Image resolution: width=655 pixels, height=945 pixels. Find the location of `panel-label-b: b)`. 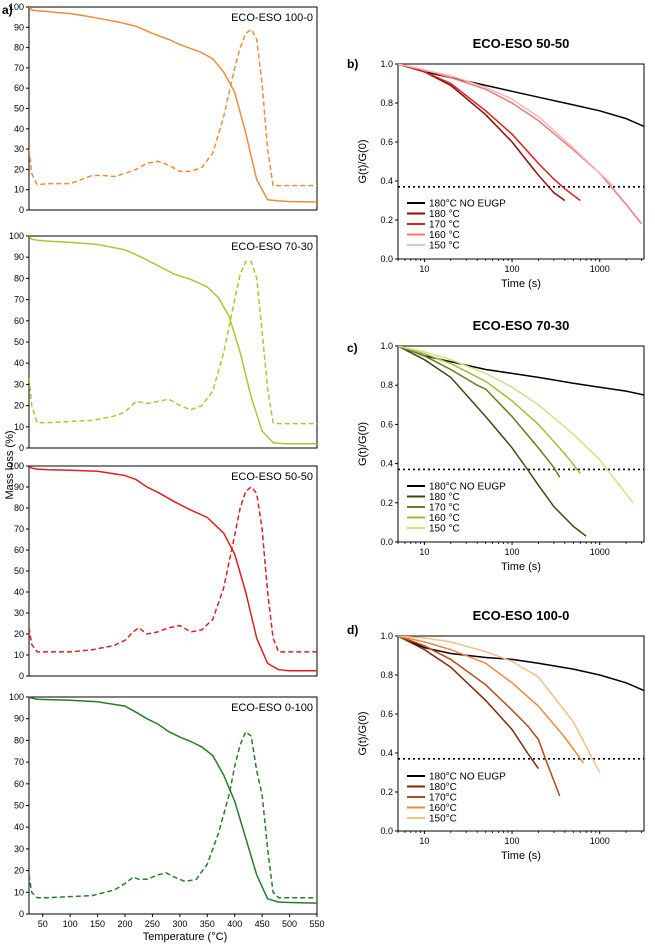

panel-label-b: b) is located at coordinates (352, 64).